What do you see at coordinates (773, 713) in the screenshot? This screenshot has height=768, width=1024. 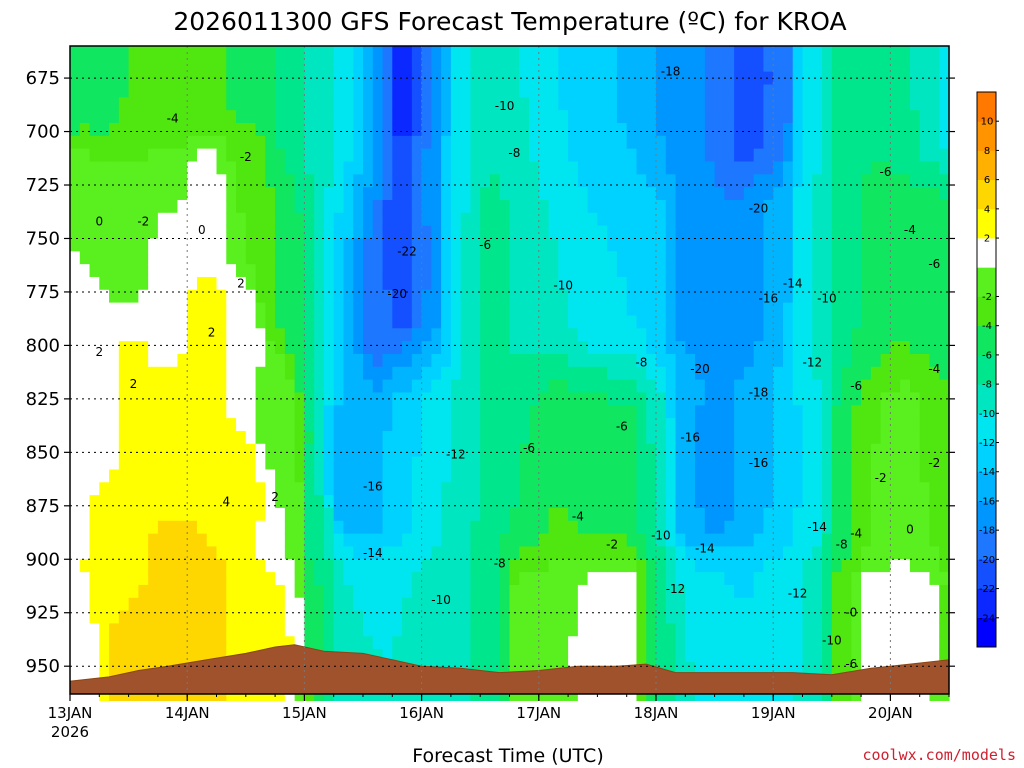 I see `x-tick-label: 19JAN` at bounding box center [773, 713].